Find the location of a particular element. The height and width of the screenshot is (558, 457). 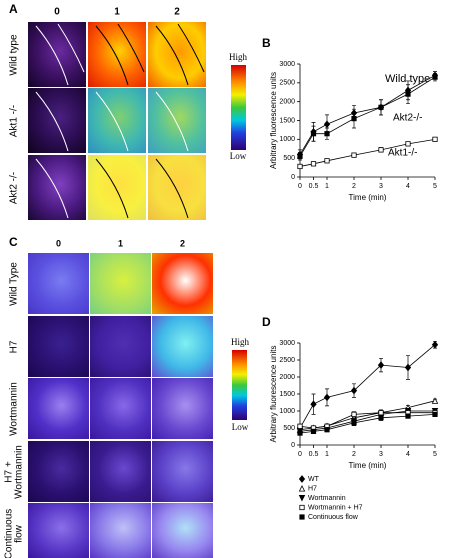

column-label: 1 is located at coordinates (117, 12).